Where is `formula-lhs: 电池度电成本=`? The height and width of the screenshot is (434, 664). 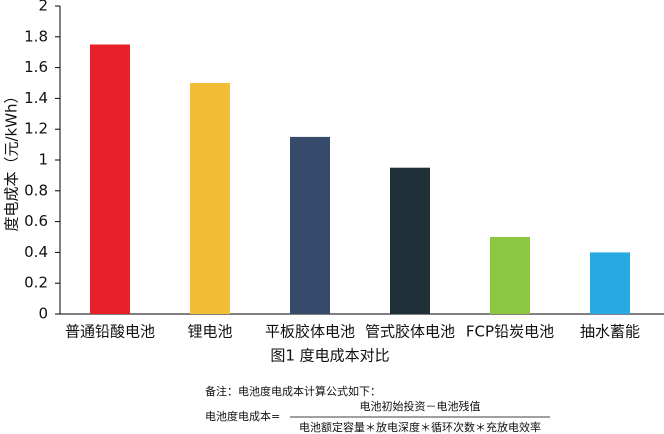
formula-lhs: 电池度电成本= is located at coordinates (242, 416).